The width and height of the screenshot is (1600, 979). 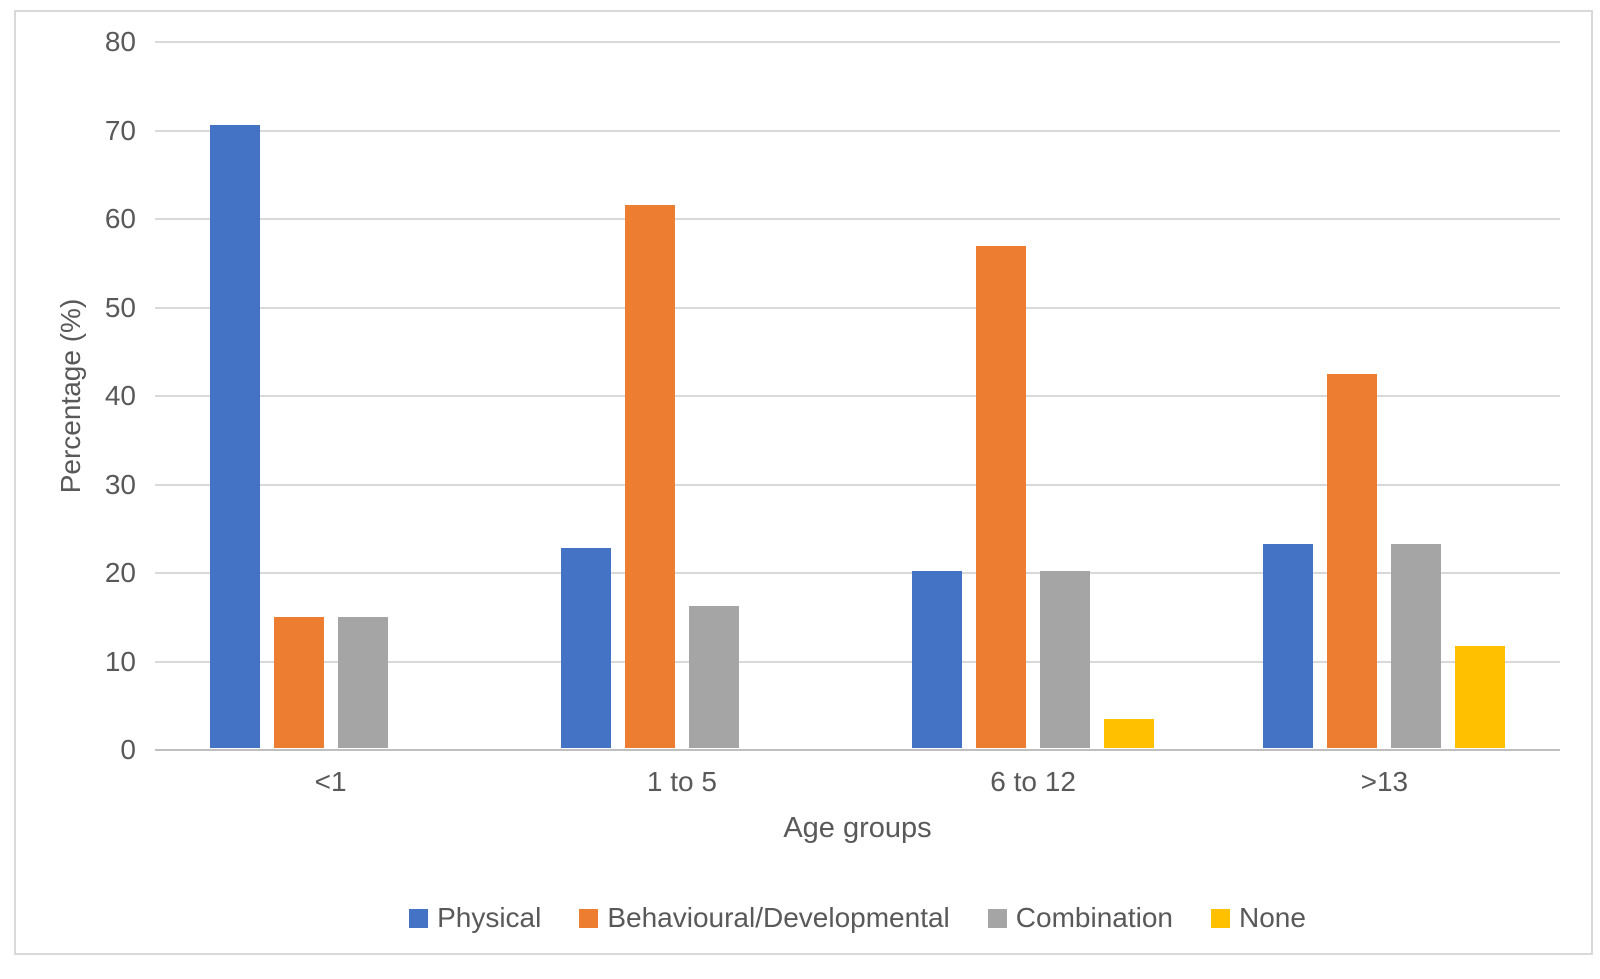 I want to click on x-tick-label-1-to-5: 1 to 5, so click(x=681, y=781).